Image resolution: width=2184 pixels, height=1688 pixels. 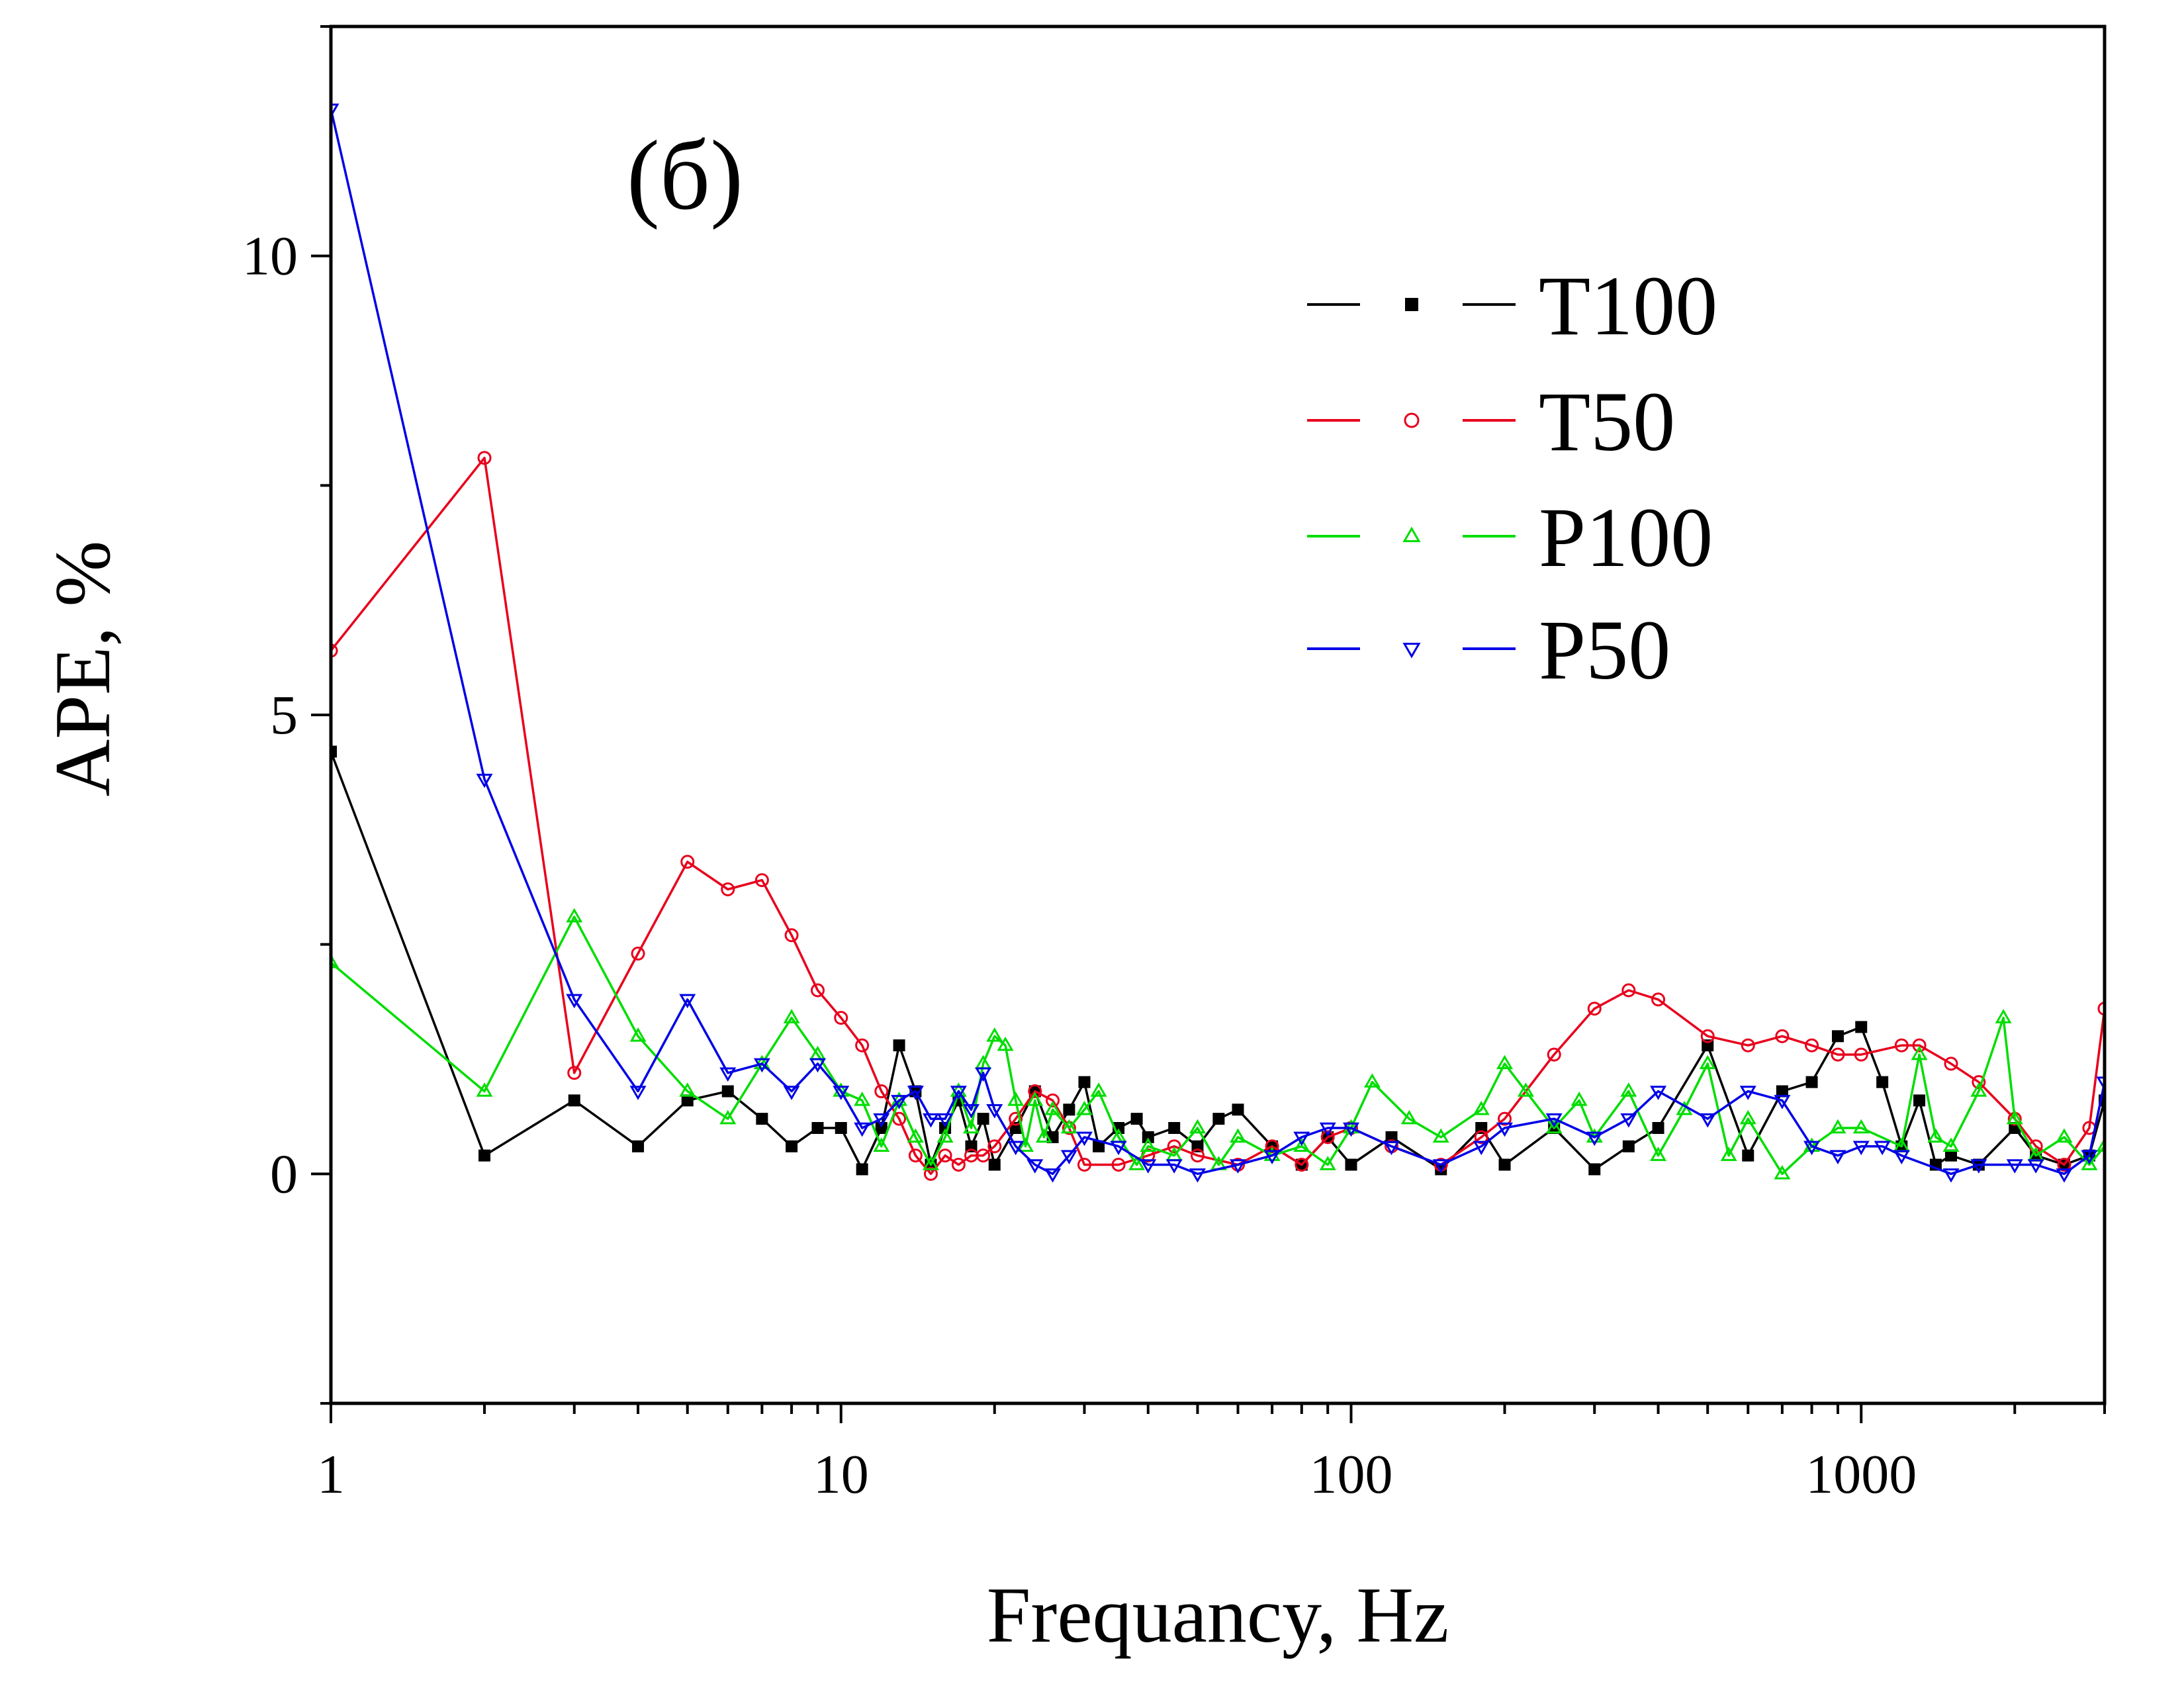 What do you see at coordinates (1512, 478) in the screenshot?
I see `legend: T100 T50 P100 P50` at bounding box center [1512, 478].